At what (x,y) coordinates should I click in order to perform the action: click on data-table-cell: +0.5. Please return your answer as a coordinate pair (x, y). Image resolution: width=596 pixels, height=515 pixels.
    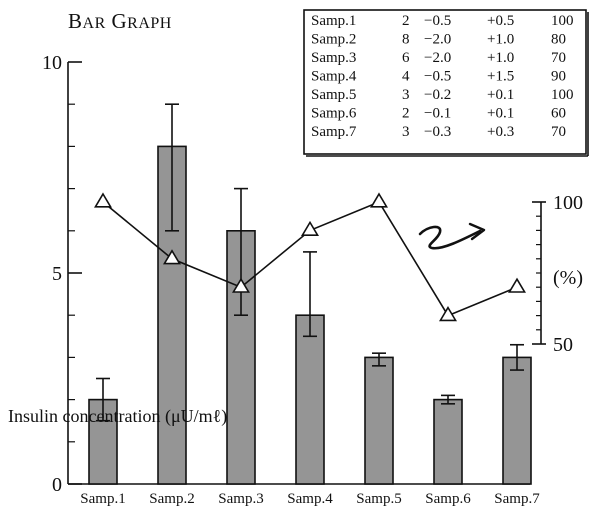
    Looking at the image, I should click on (500, 21).